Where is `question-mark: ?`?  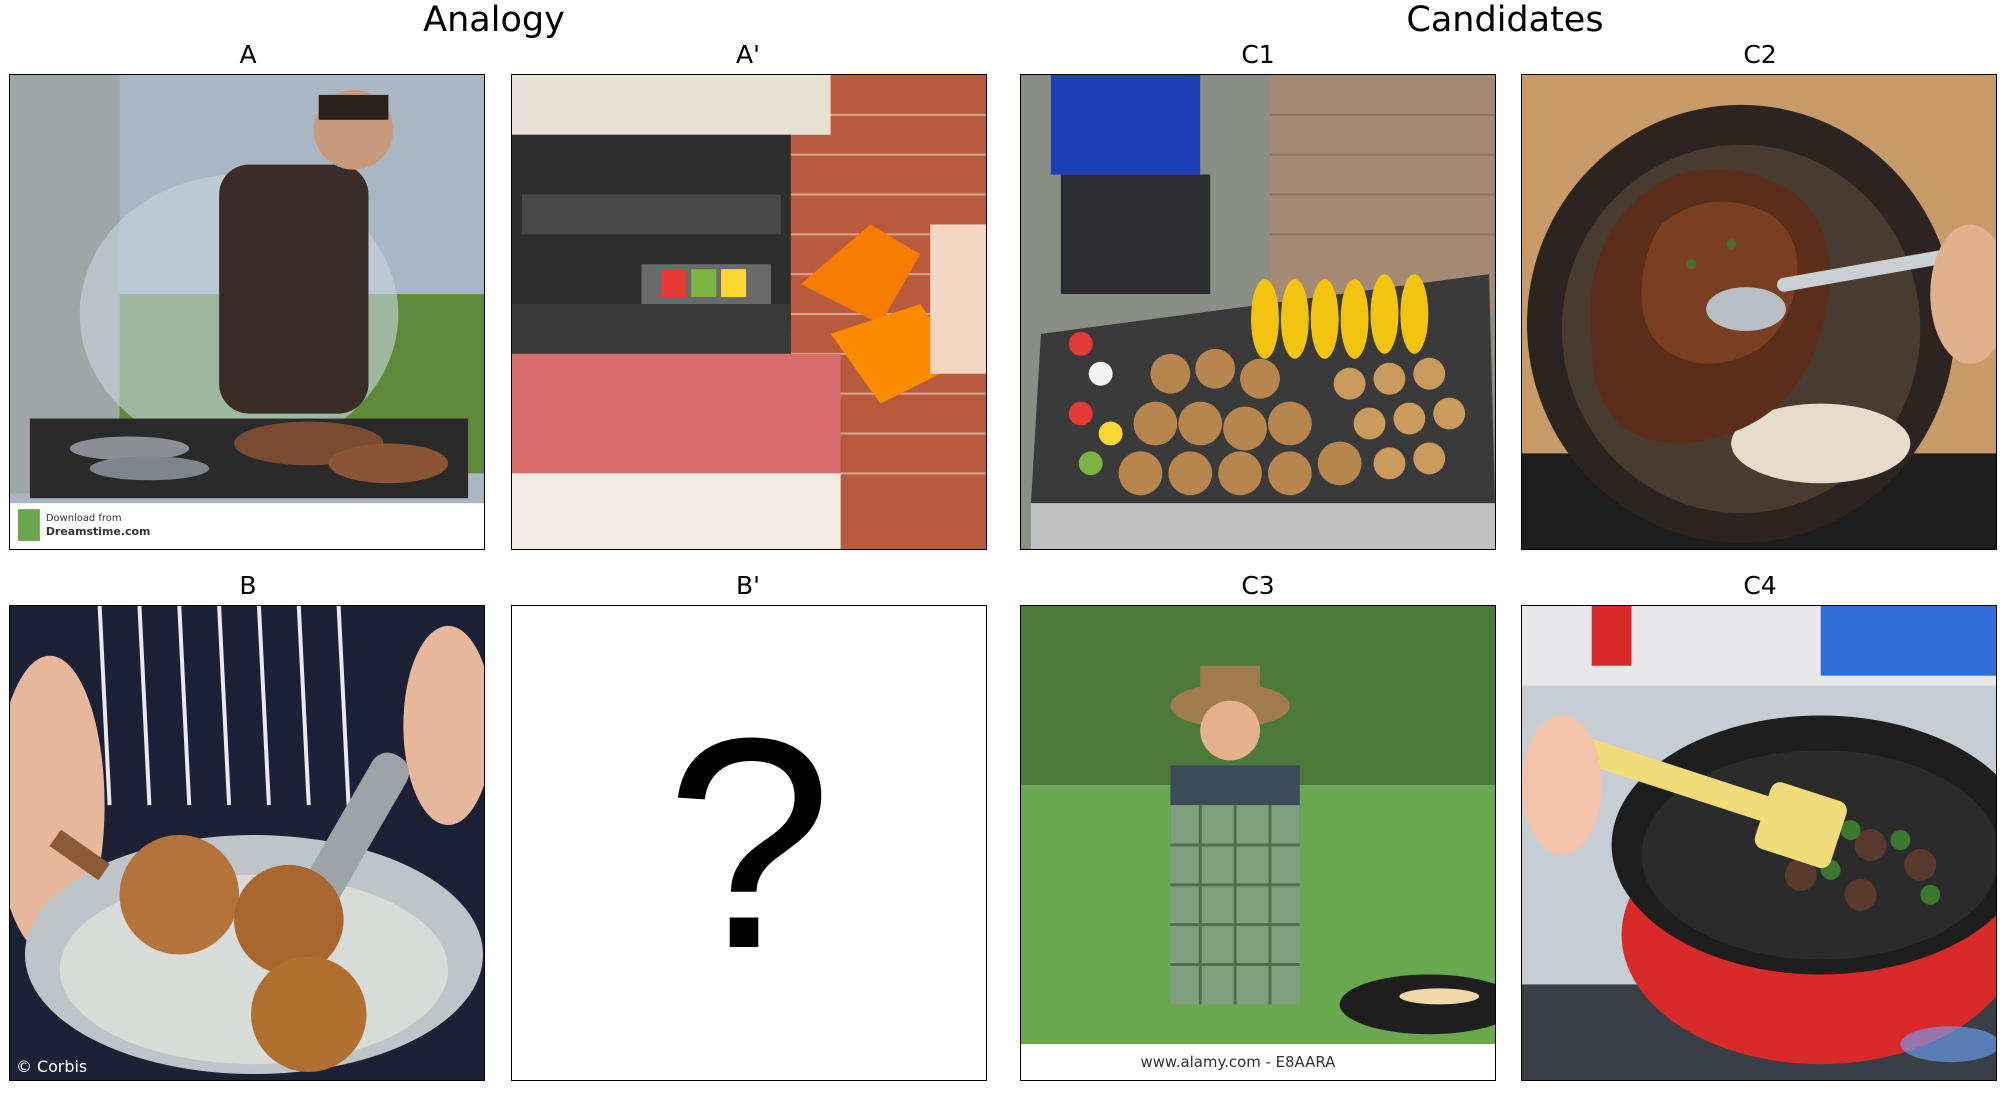 question-mark: ? is located at coordinates (749, 843).